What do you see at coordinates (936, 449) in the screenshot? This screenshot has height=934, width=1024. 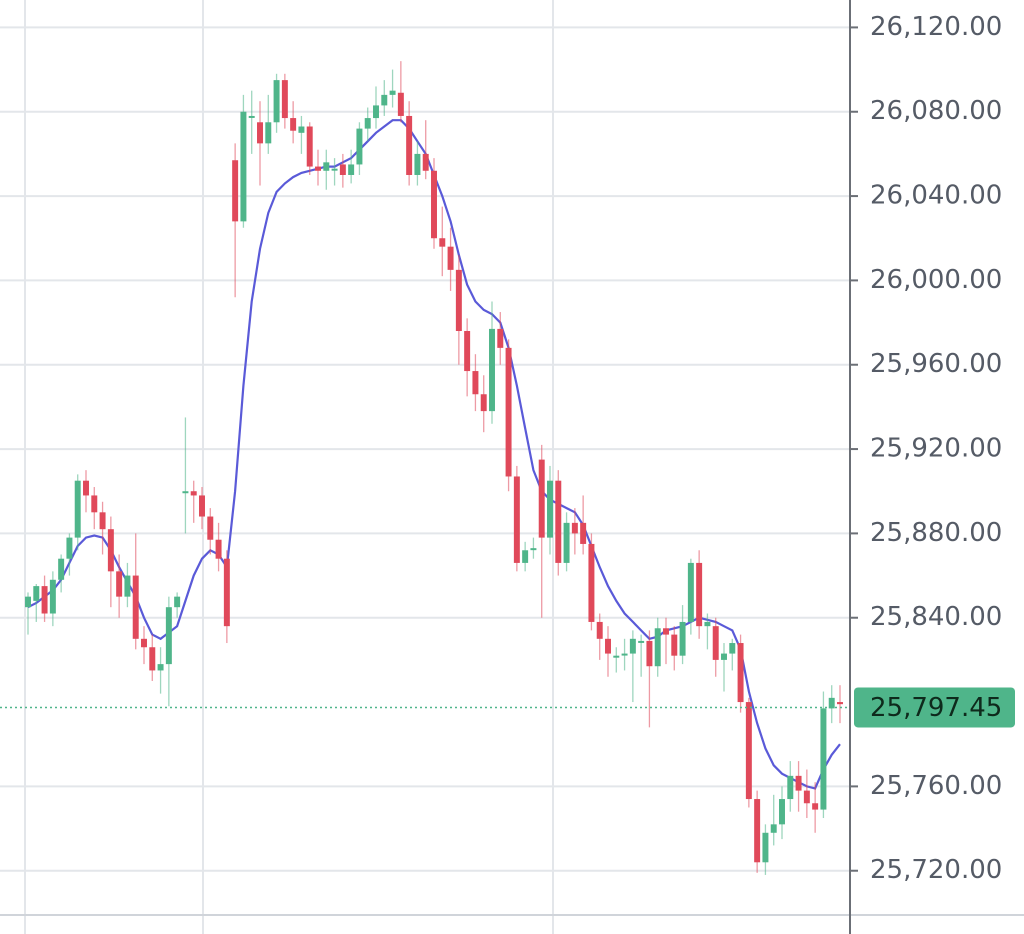 I see `y-tick-label: 25,920.00` at bounding box center [936, 449].